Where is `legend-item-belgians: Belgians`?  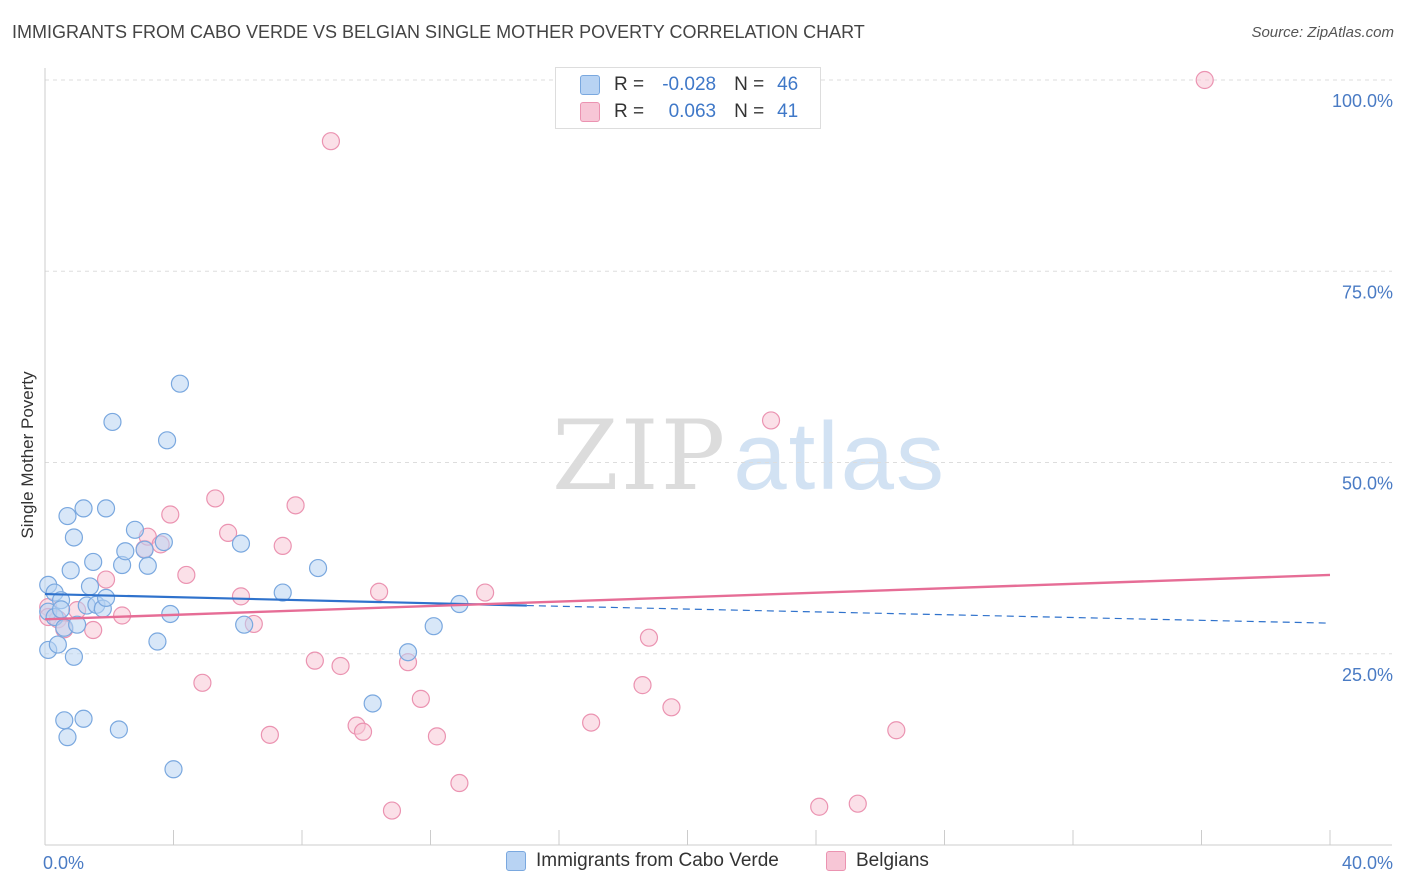 legend-item-belgians: Belgians is located at coordinates (877, 861).